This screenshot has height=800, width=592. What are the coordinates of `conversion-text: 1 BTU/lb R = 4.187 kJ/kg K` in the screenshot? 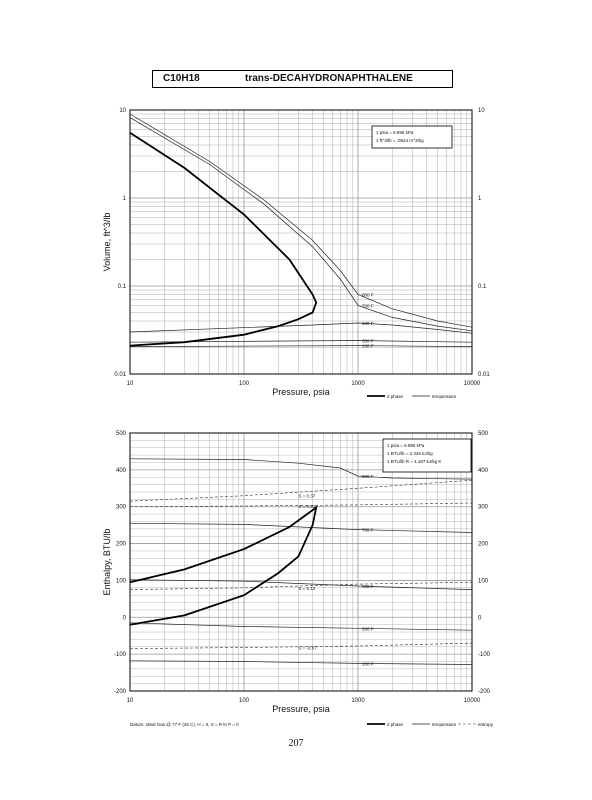 It's located at (414, 461).